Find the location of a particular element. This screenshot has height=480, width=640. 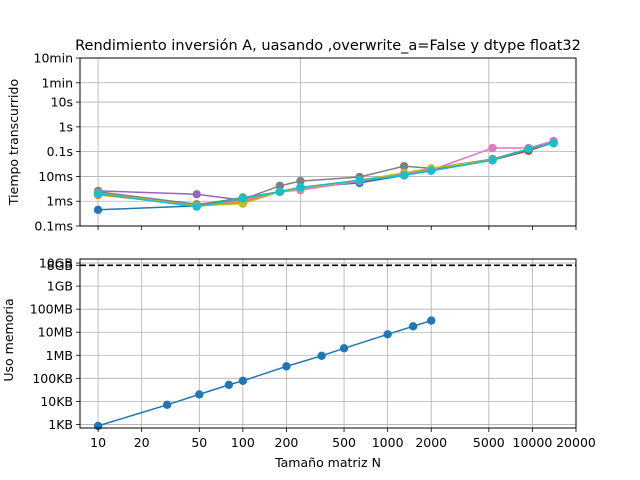

memory-y-tick-label: 10GB is located at coordinates (56, 263).